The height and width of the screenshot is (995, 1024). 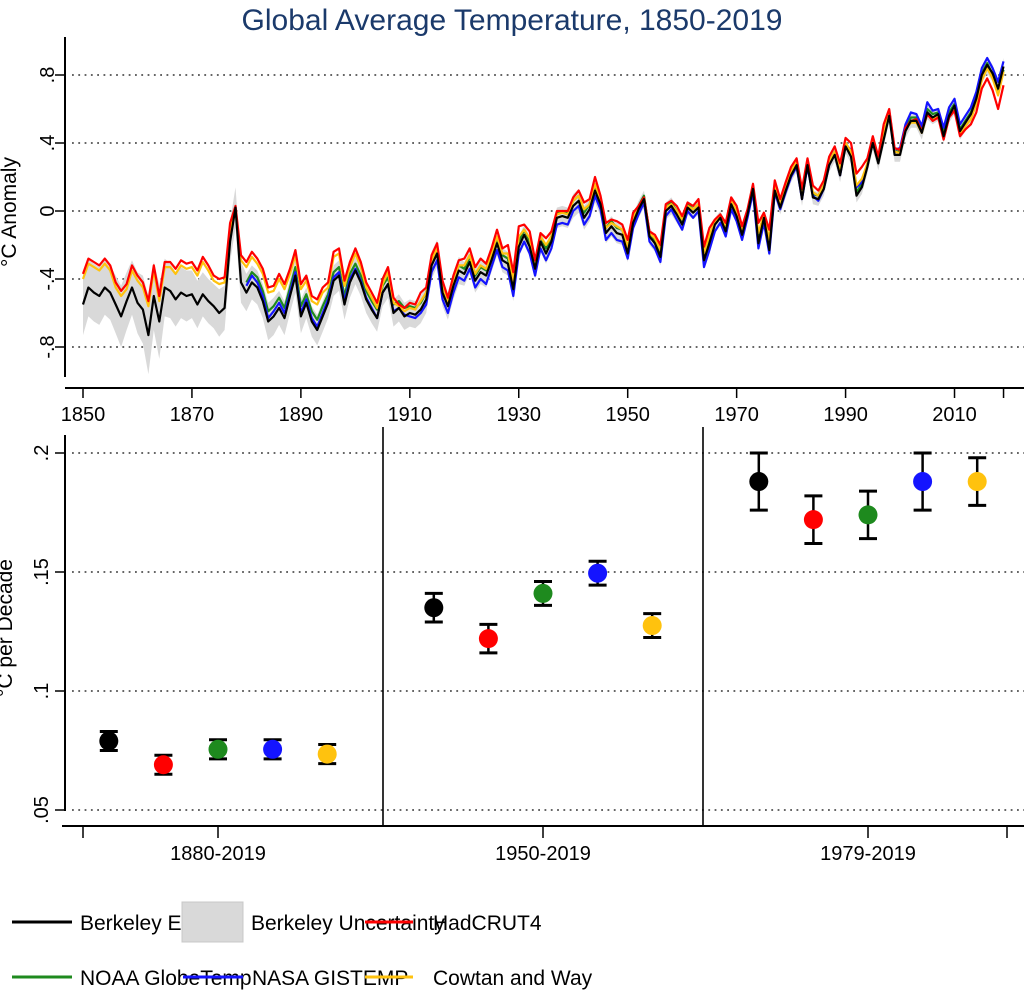 I want to click on top-x-tick-label: 1890, so click(x=301, y=415).